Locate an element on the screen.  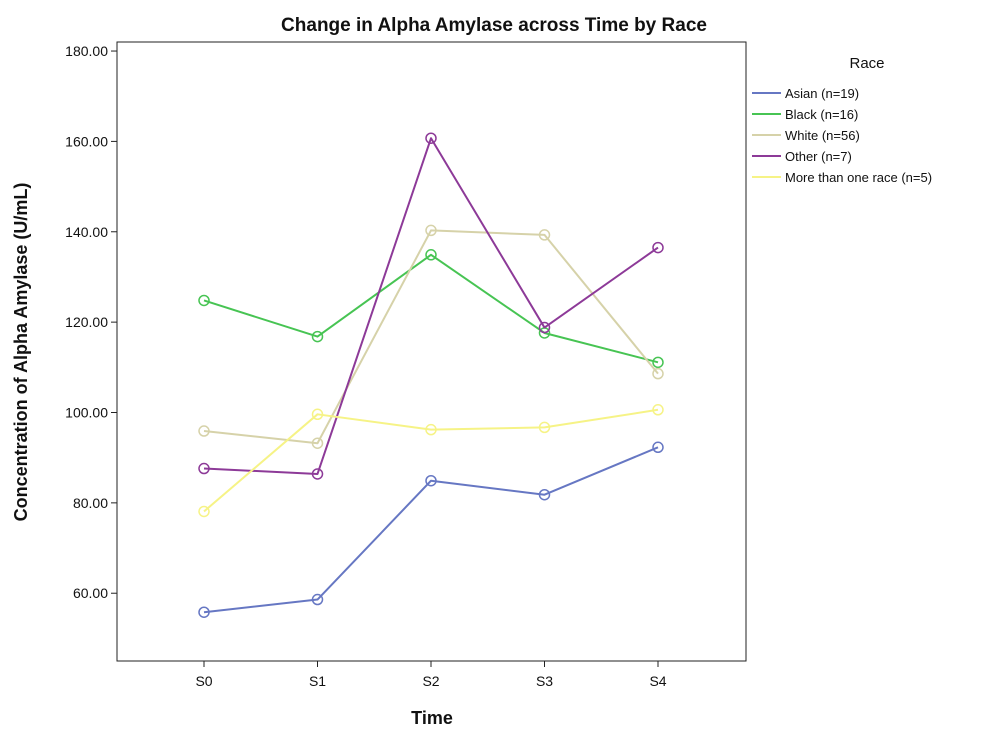
x-tick-label: S0 is located at coordinates (203, 681).